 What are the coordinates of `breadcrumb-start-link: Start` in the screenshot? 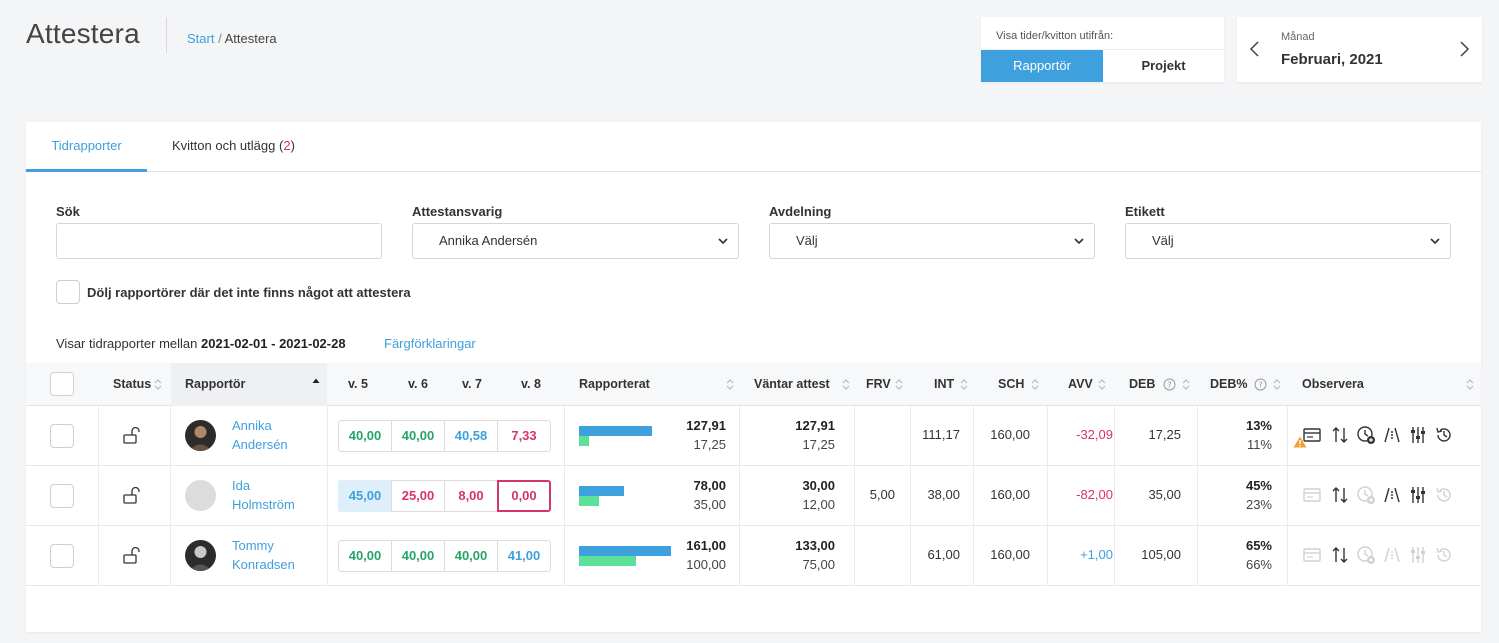 It's located at (201, 38).